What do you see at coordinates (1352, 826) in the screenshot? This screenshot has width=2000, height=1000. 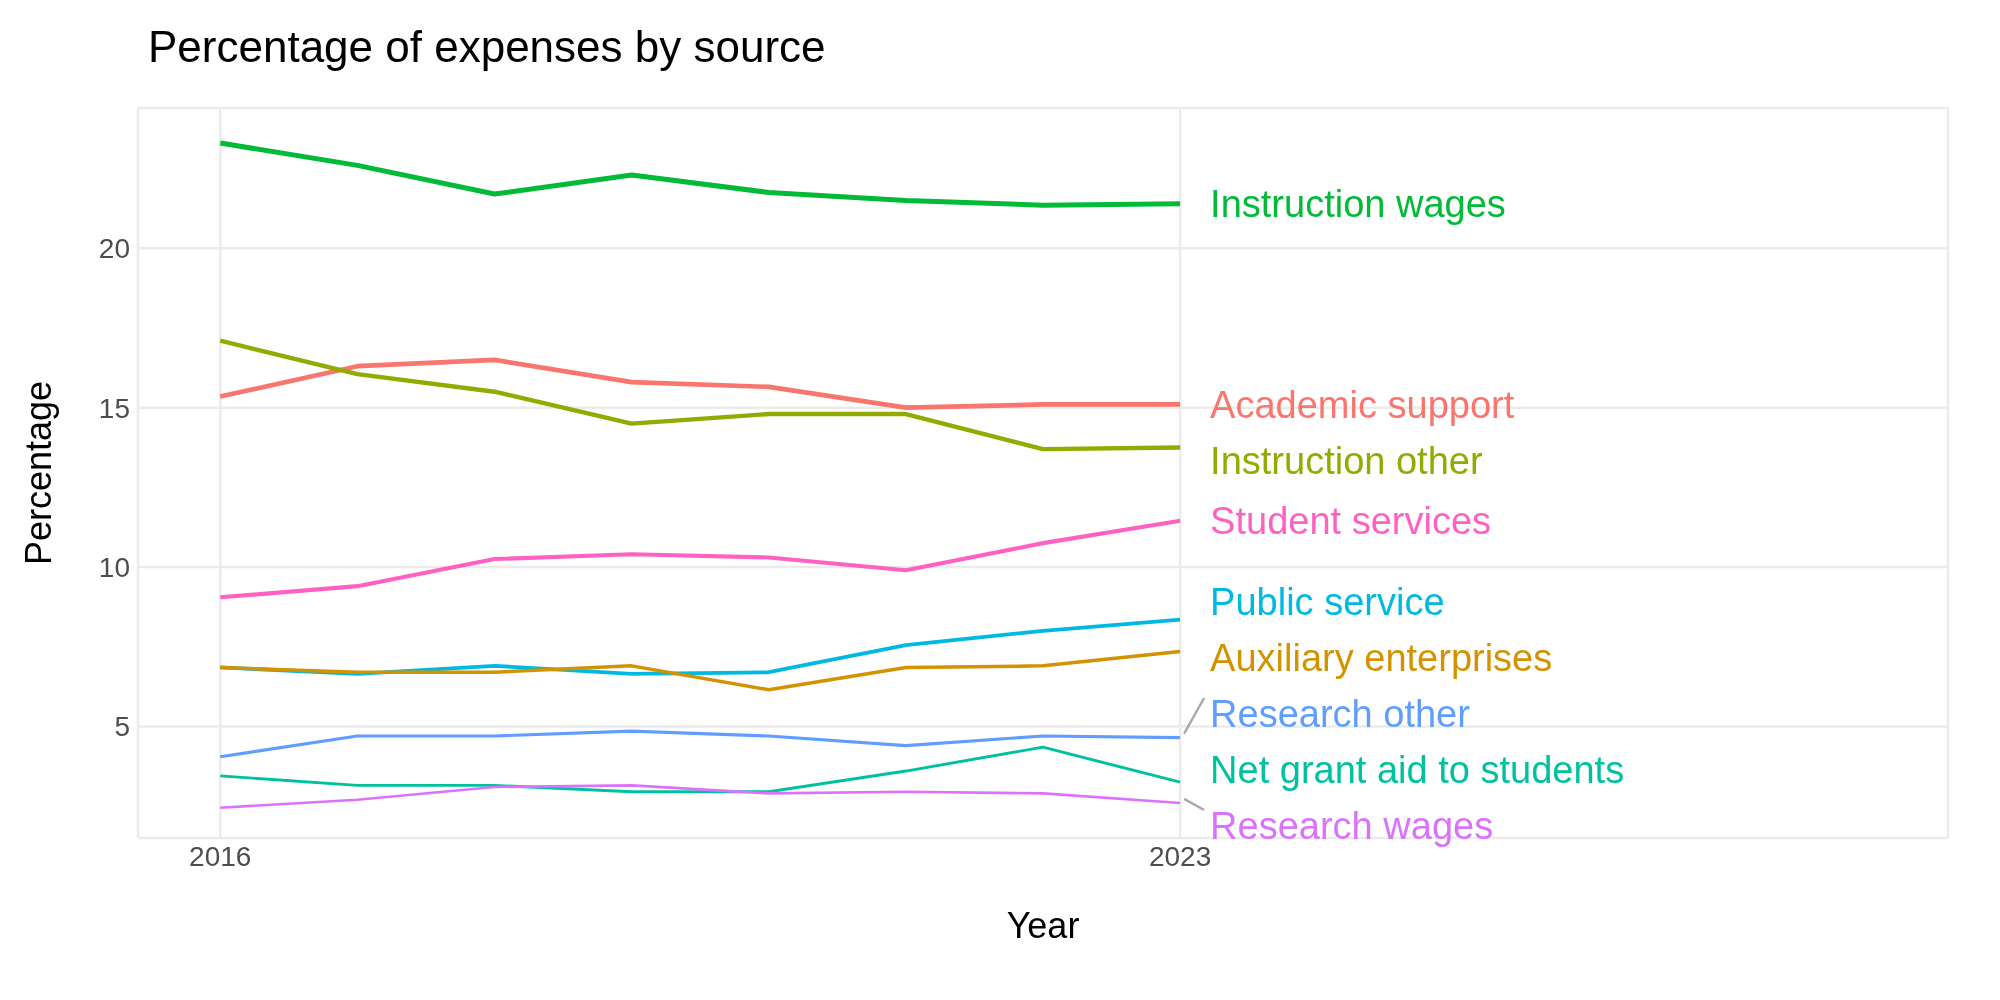 I see `series-label: Research wages` at bounding box center [1352, 826].